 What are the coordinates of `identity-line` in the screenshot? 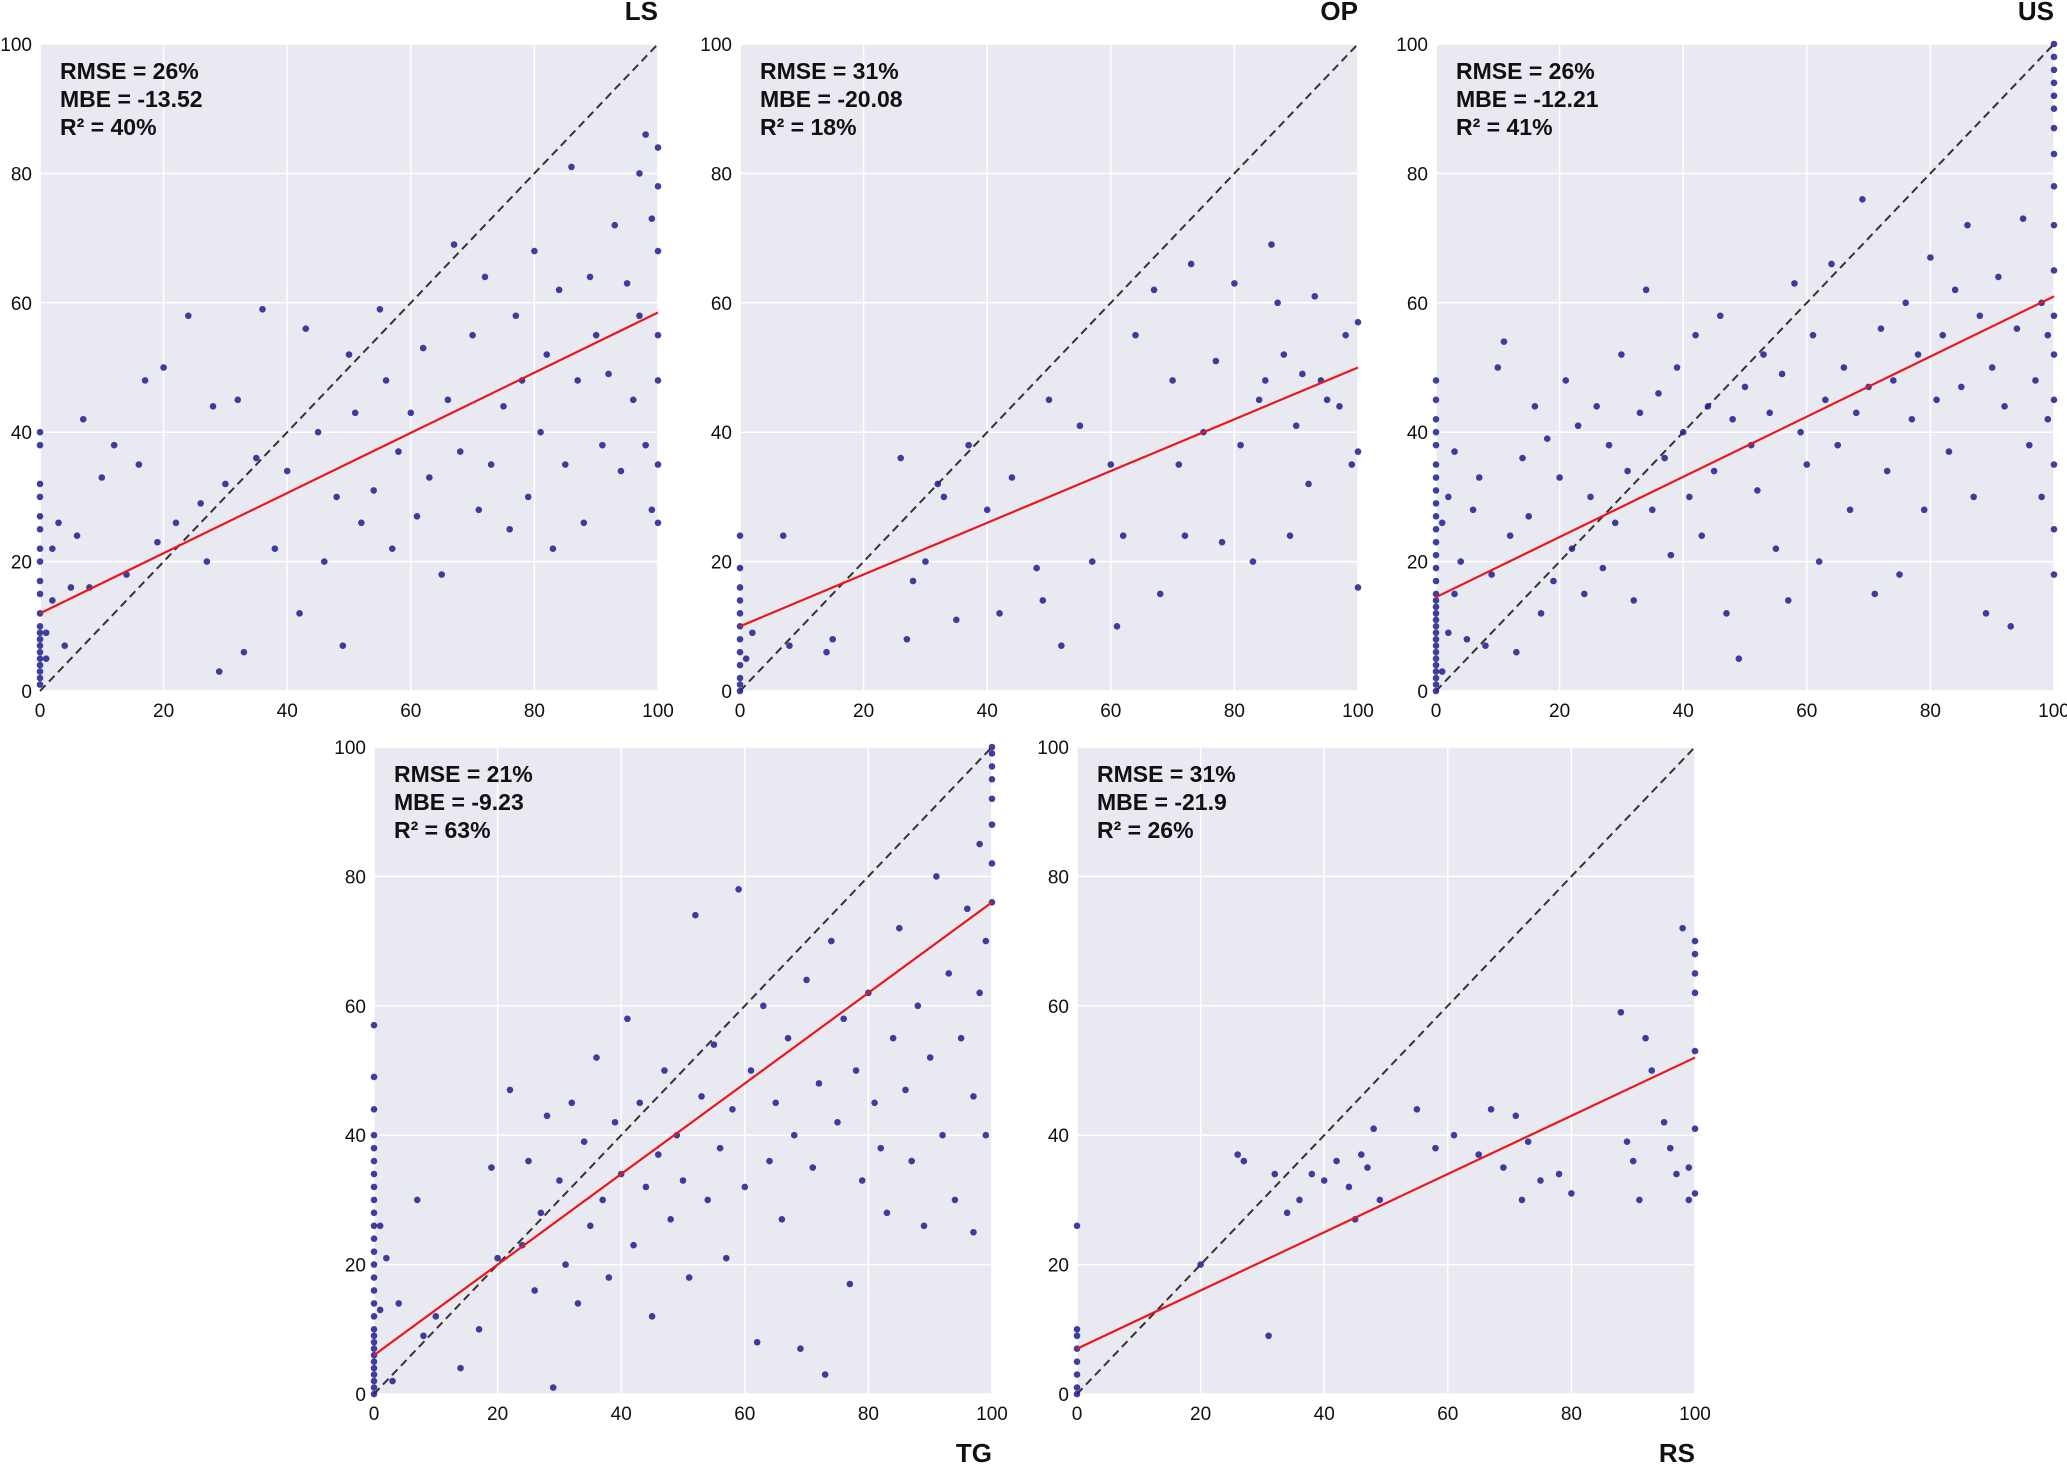 It's located at (683, 1070).